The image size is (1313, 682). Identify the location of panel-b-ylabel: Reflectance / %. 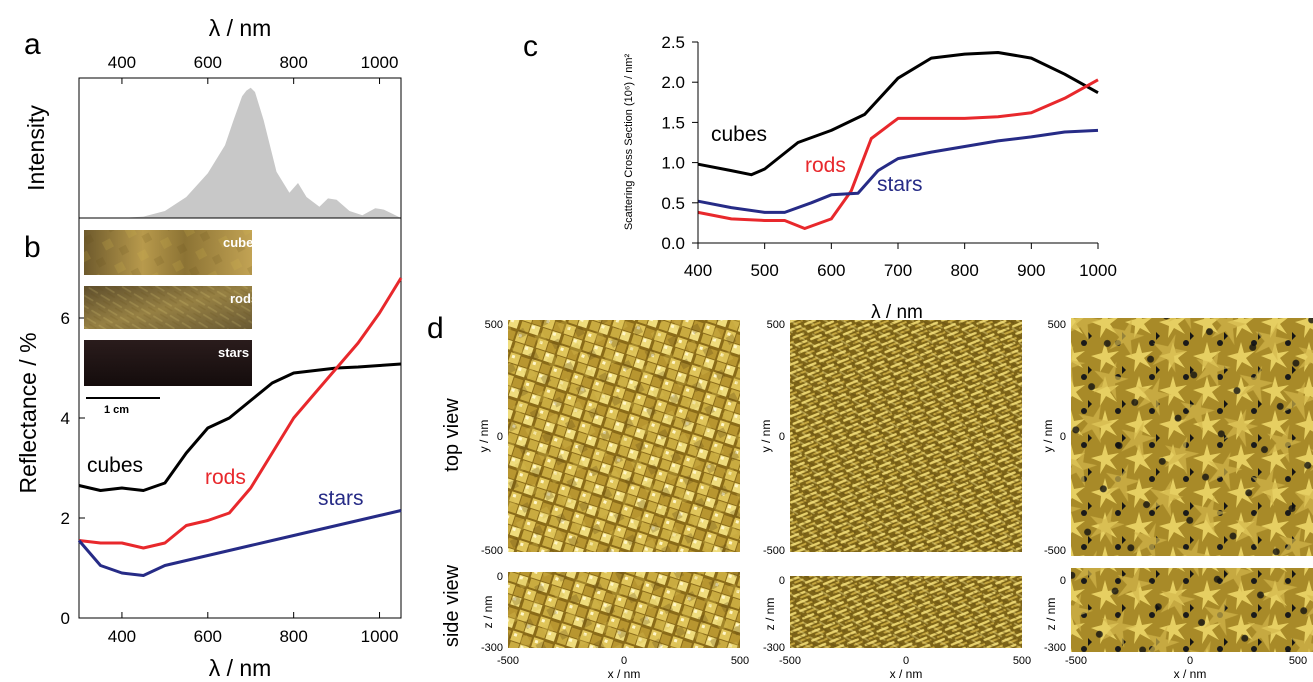
(28, 412).